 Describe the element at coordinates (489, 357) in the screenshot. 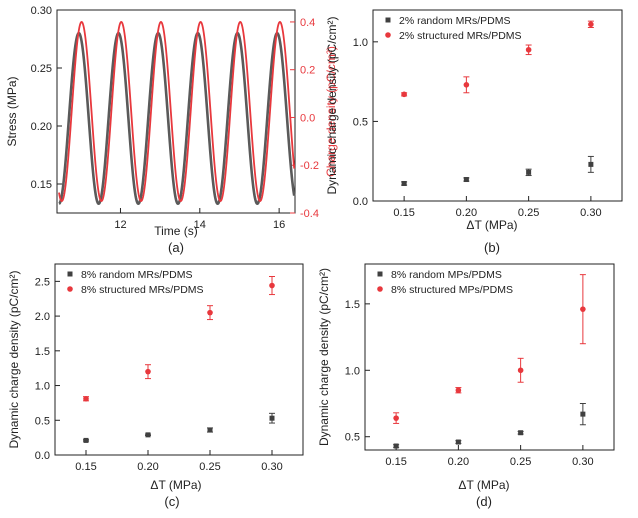

I see `plot-frame-d` at that location.